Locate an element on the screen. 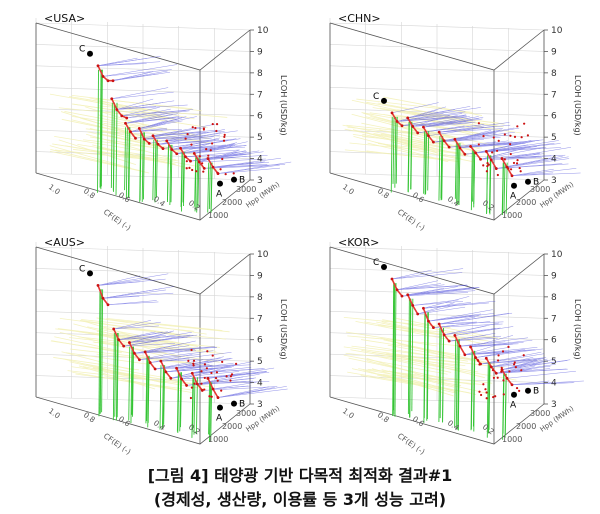 This screenshot has height=514, width=600. green-lines is located at coordinates (155, 365).